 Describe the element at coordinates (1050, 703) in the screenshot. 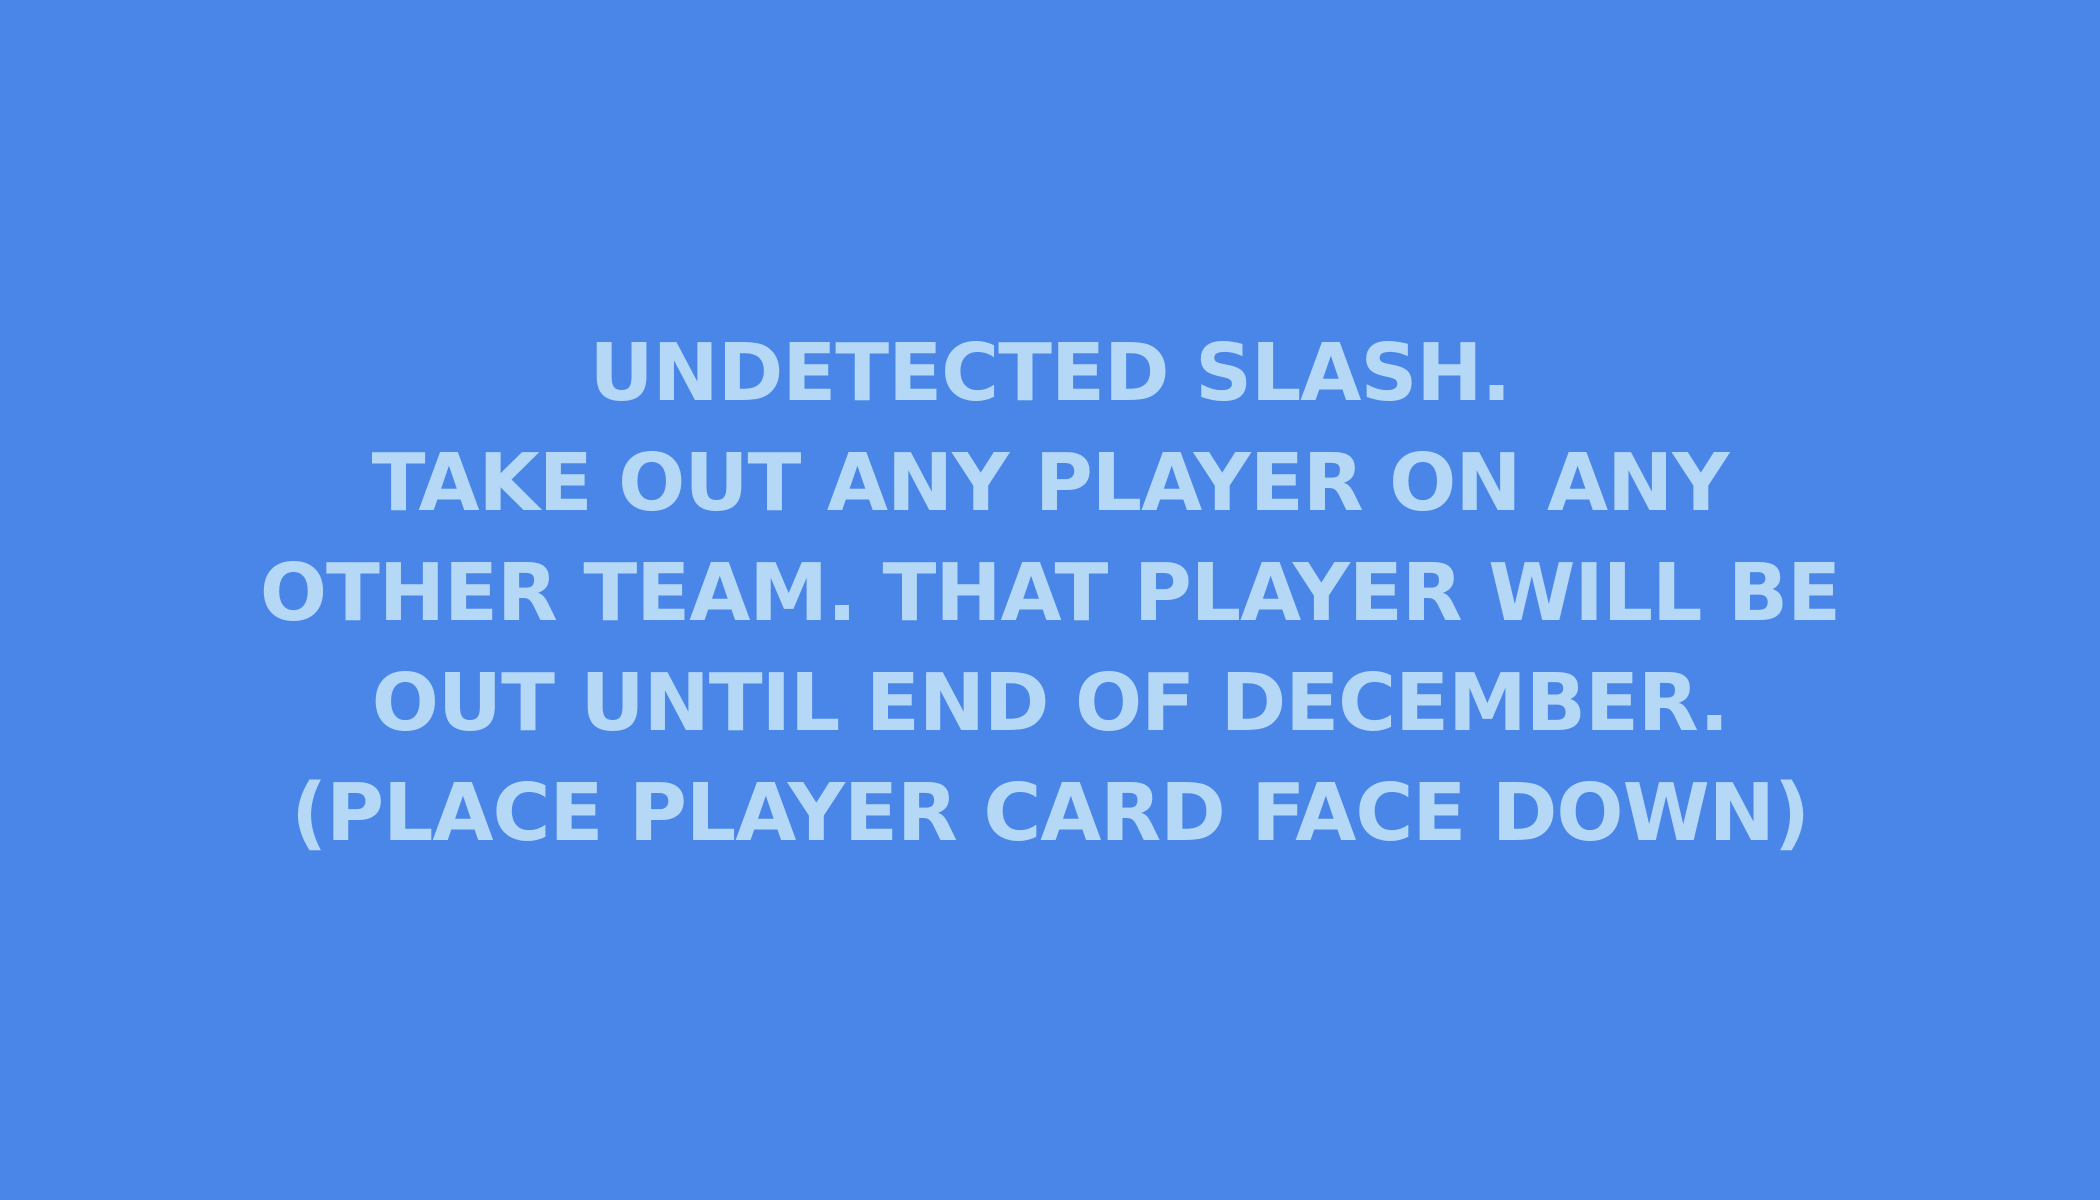

I see `card-text-line-3: OUT UNTIL END OF DECEMBER.` at that location.